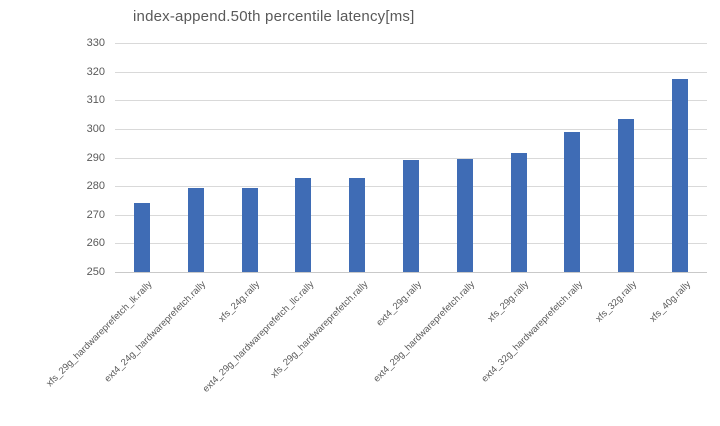 This screenshot has height=426, width=720. What do you see at coordinates (399, 304) in the screenshot?
I see `x-category-label: ext4_29g.rally` at bounding box center [399, 304].